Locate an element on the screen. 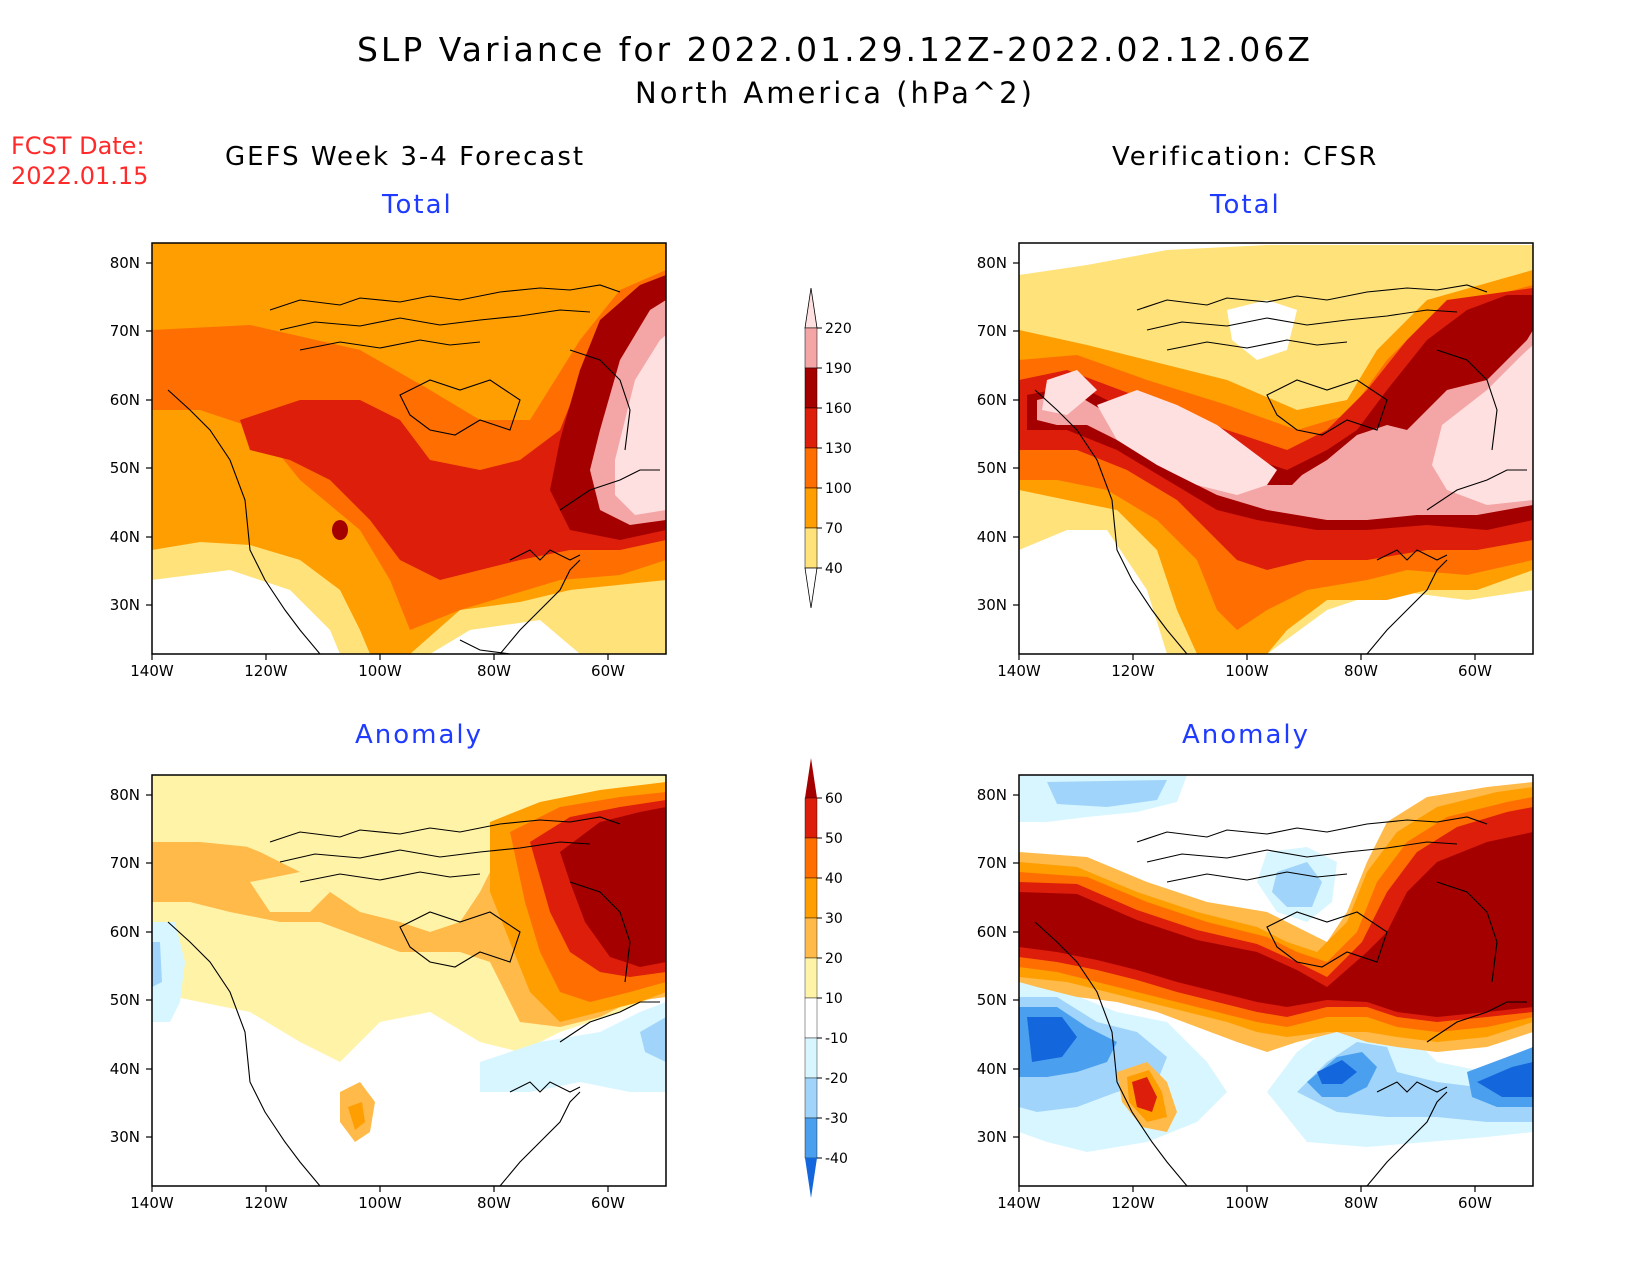 The height and width of the screenshot is (1275, 1650). forecast-anomaly-title: Anomaly is located at coordinates (419, 735).